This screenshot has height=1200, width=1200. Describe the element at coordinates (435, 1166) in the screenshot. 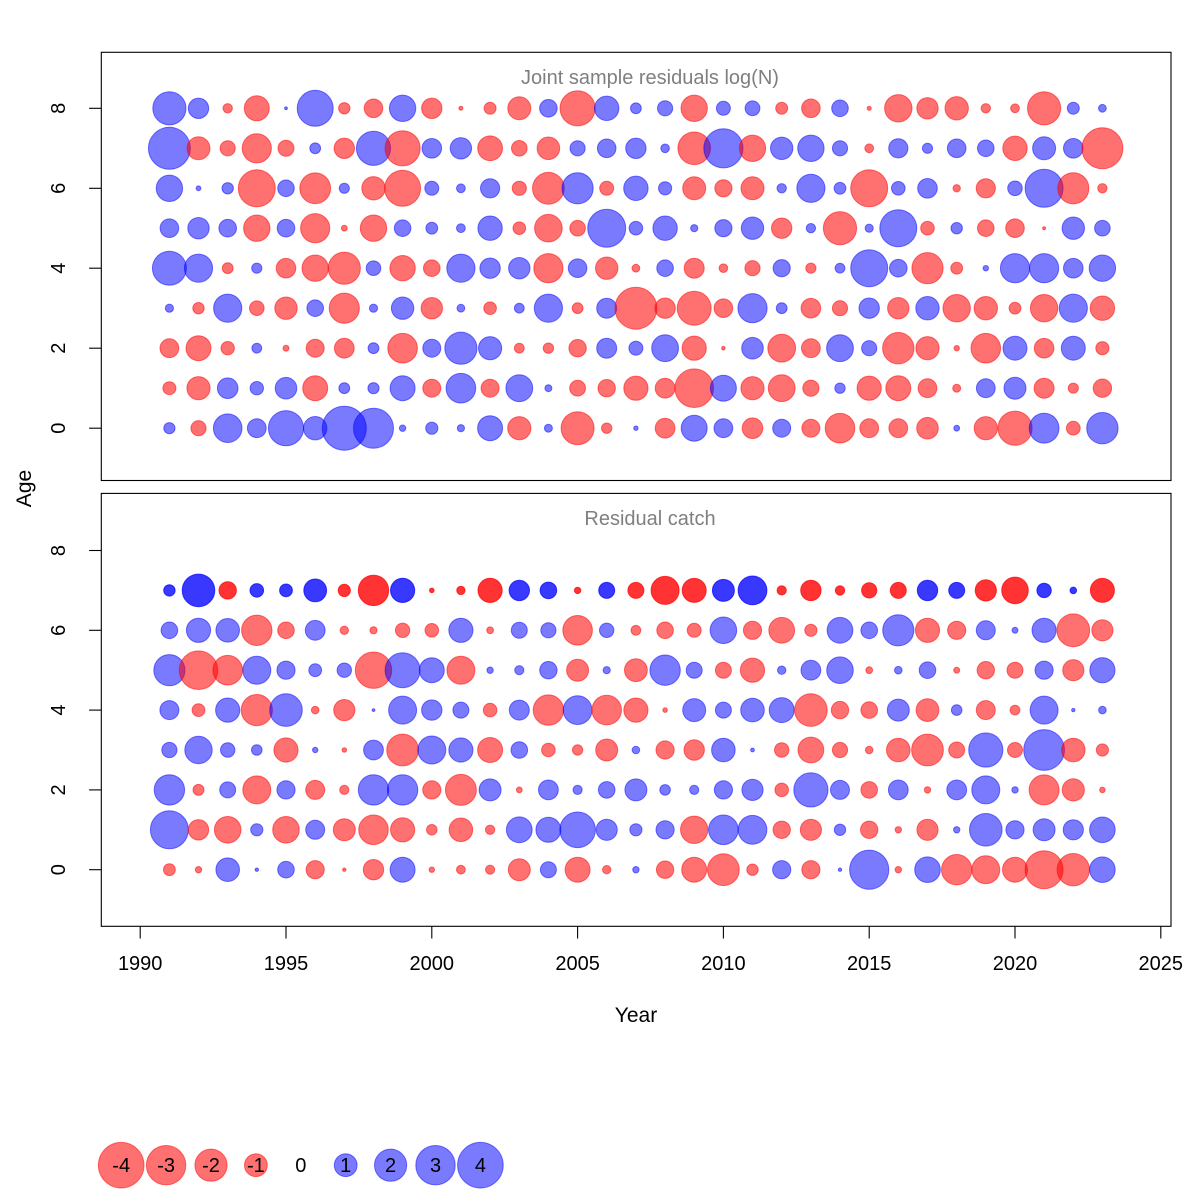

I see `svg-text: 3` at that location.